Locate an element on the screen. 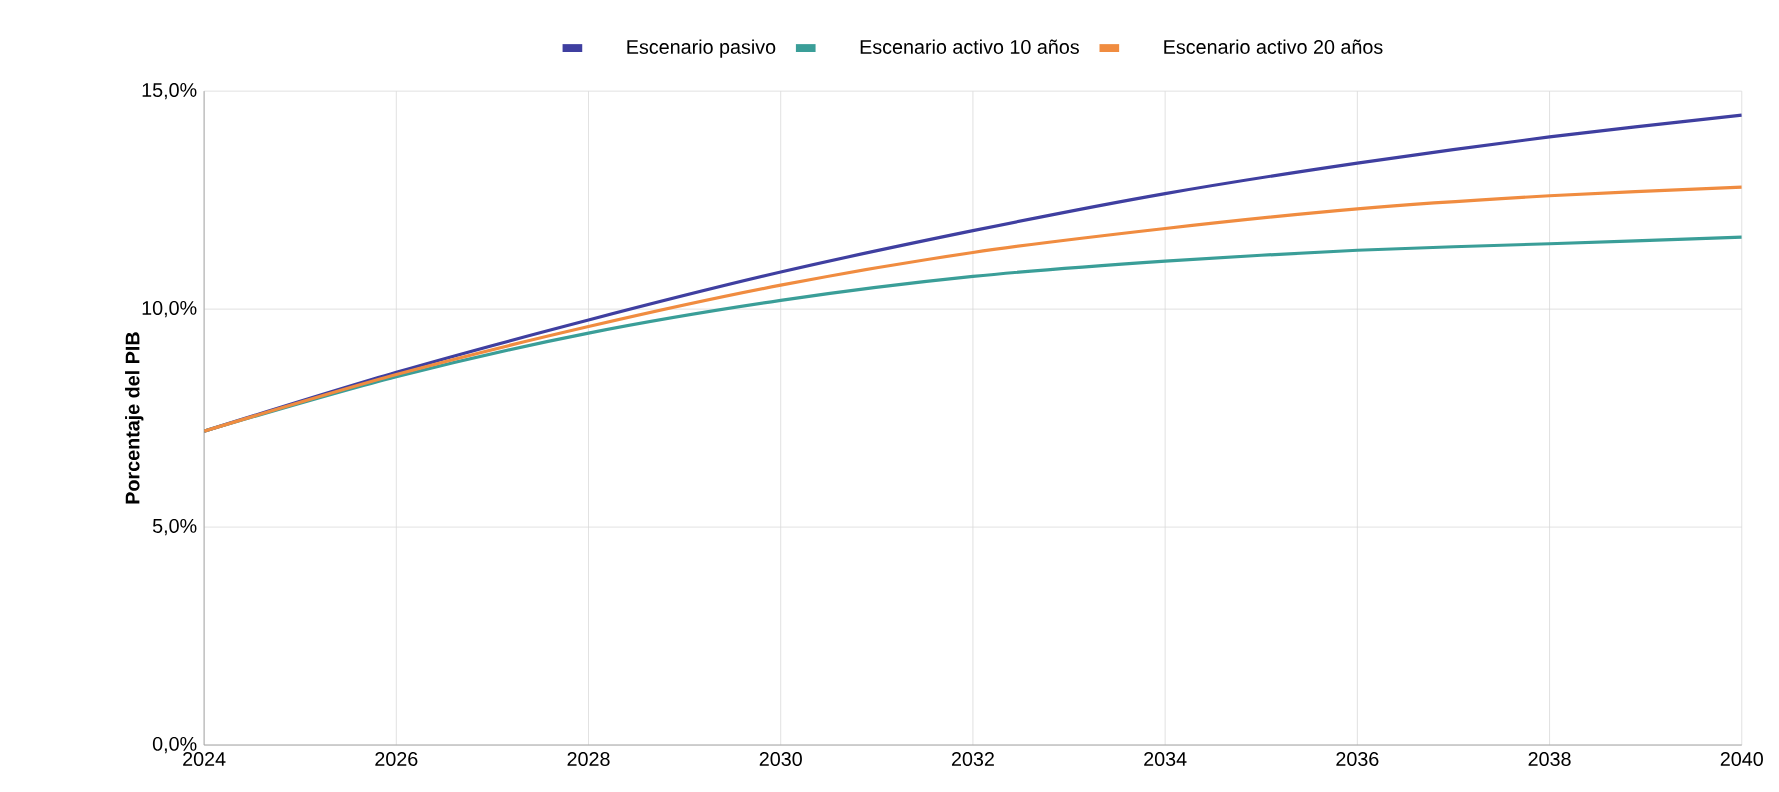 The image size is (1779, 792). y-tick-label: 15,0% is located at coordinates (169, 91).